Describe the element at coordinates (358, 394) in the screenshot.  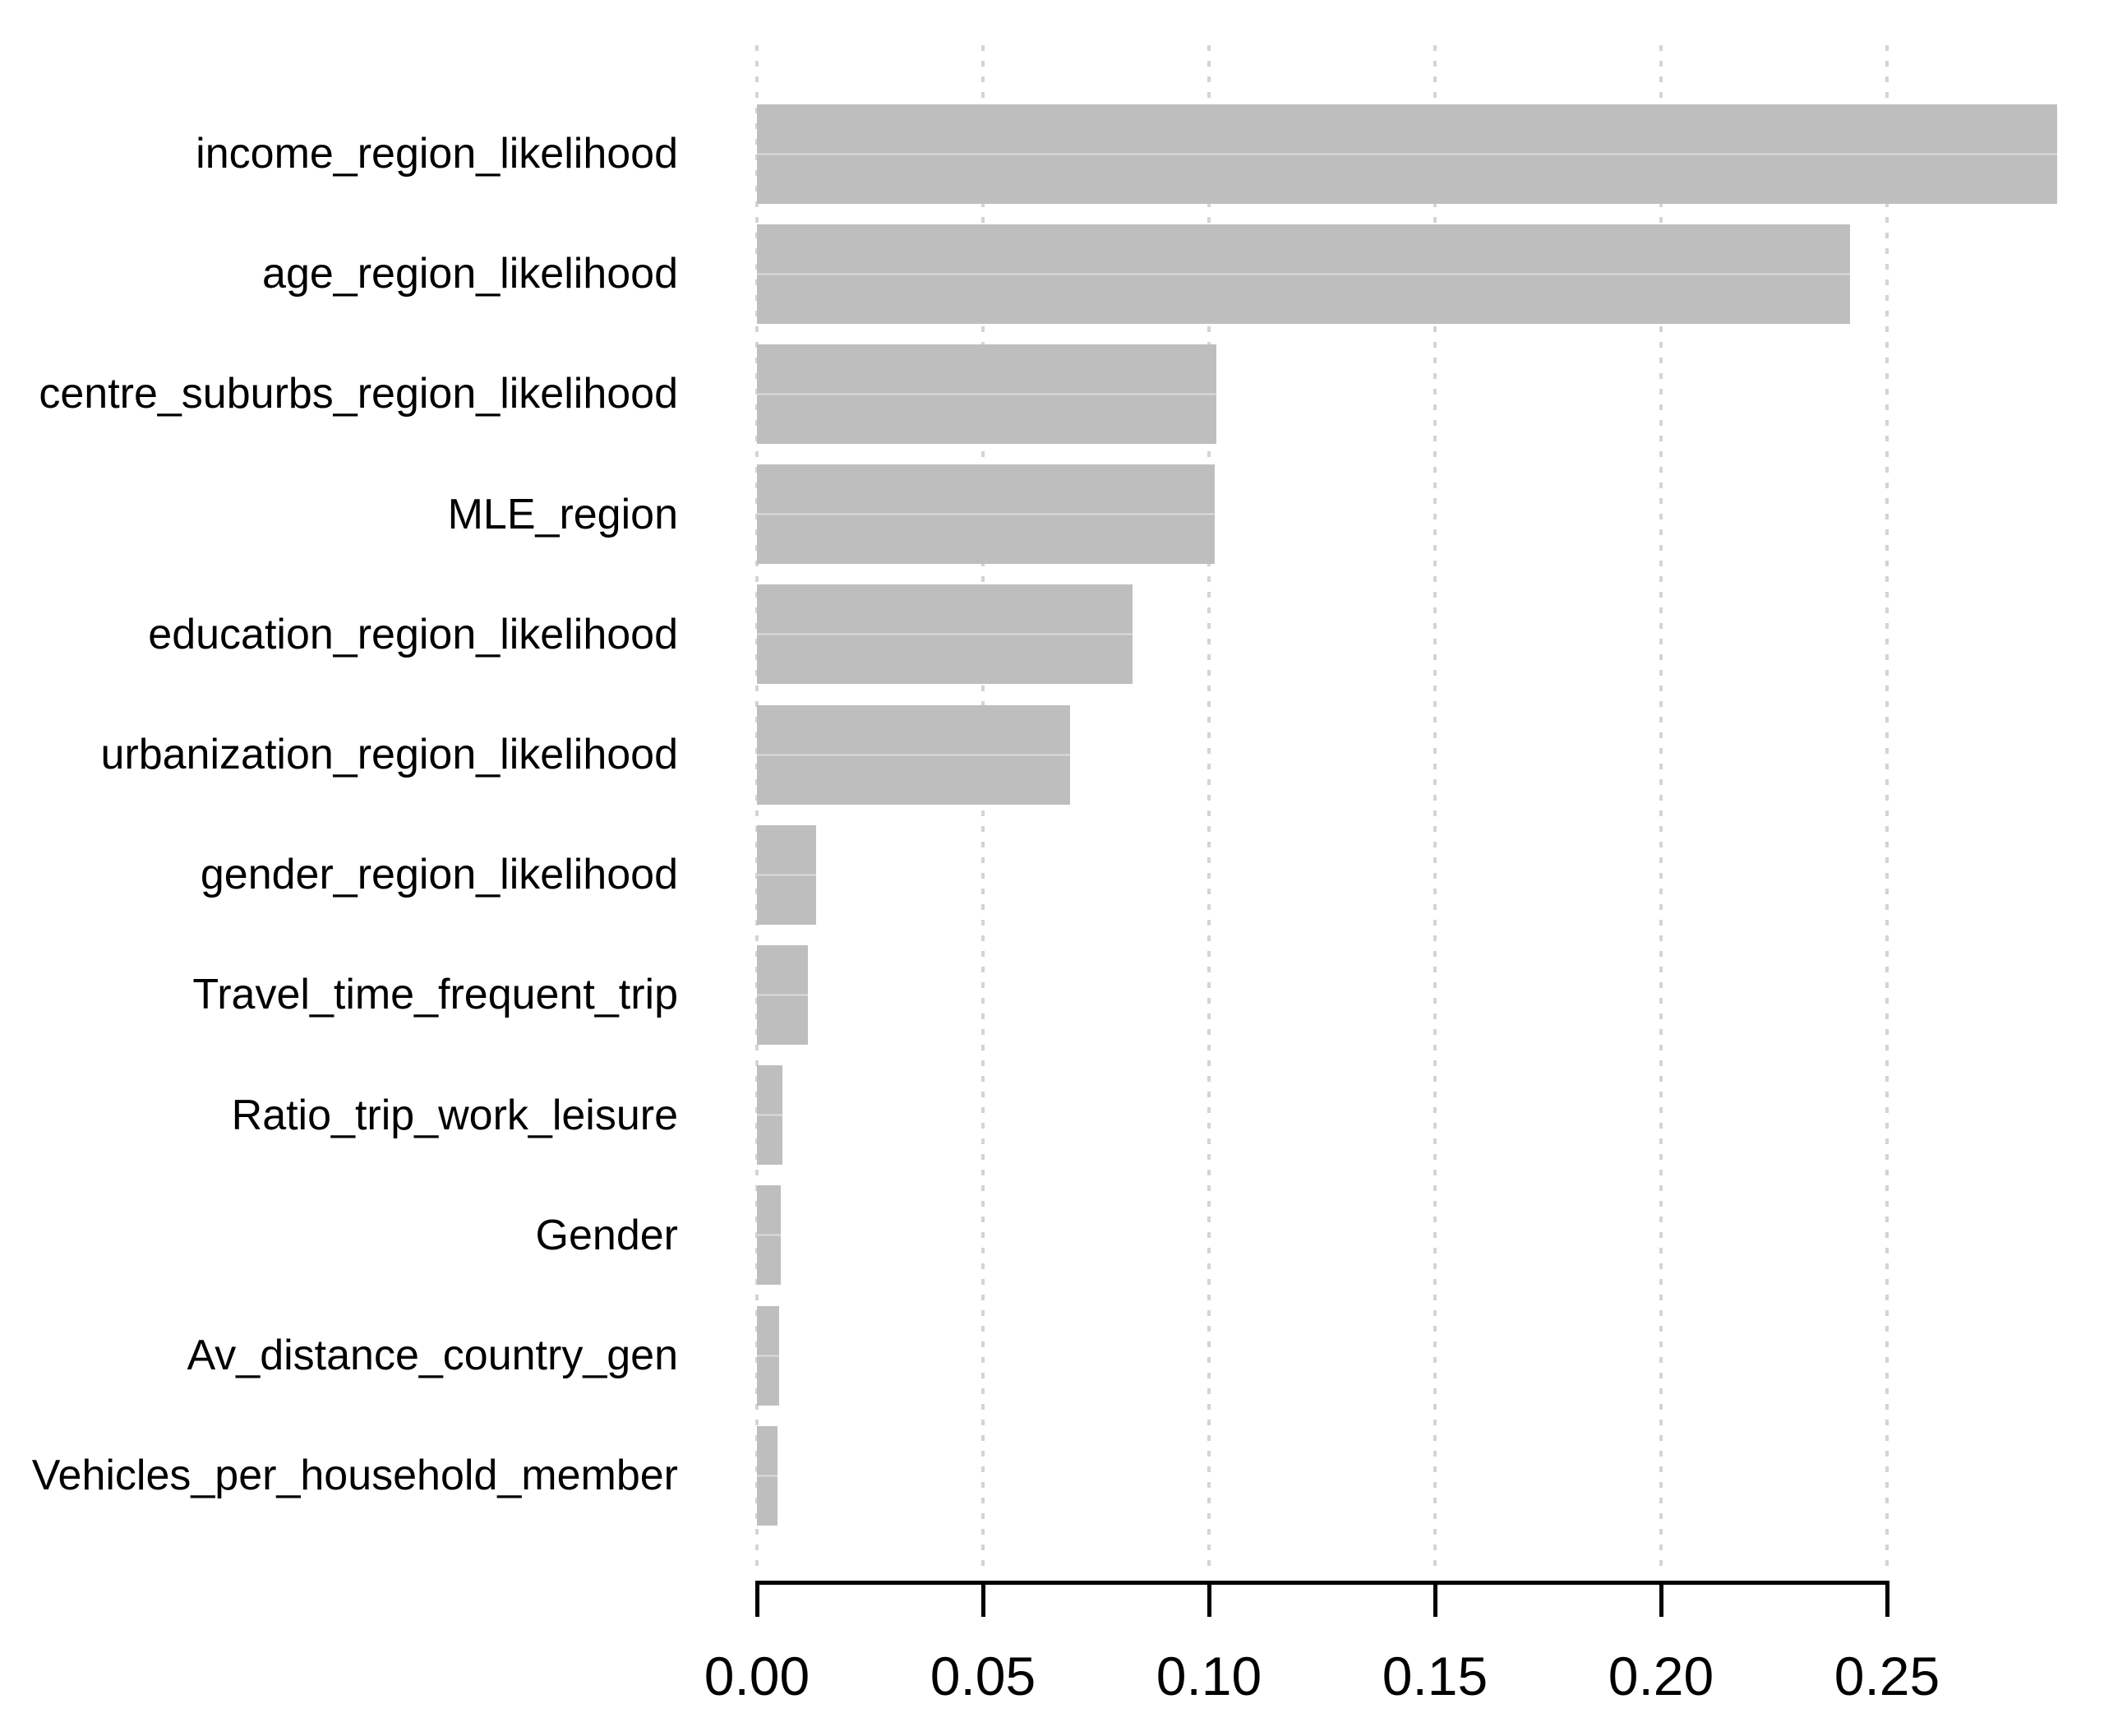
I see `category-label: centre_suburbs_region_likelihood` at that location.